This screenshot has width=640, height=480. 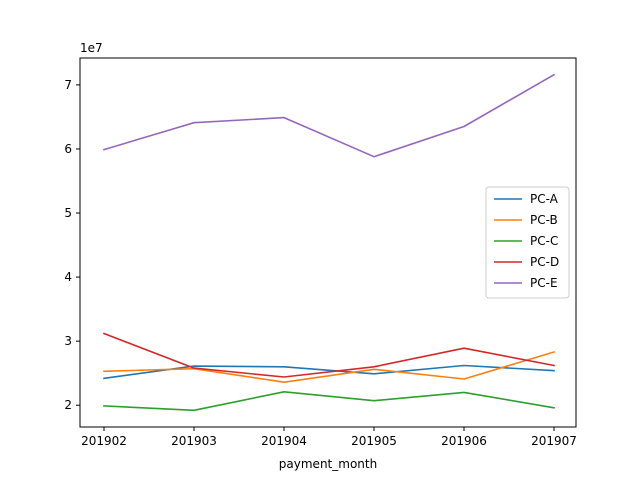 What do you see at coordinates (284, 441) in the screenshot?
I see `x-tick-label: 201904` at bounding box center [284, 441].